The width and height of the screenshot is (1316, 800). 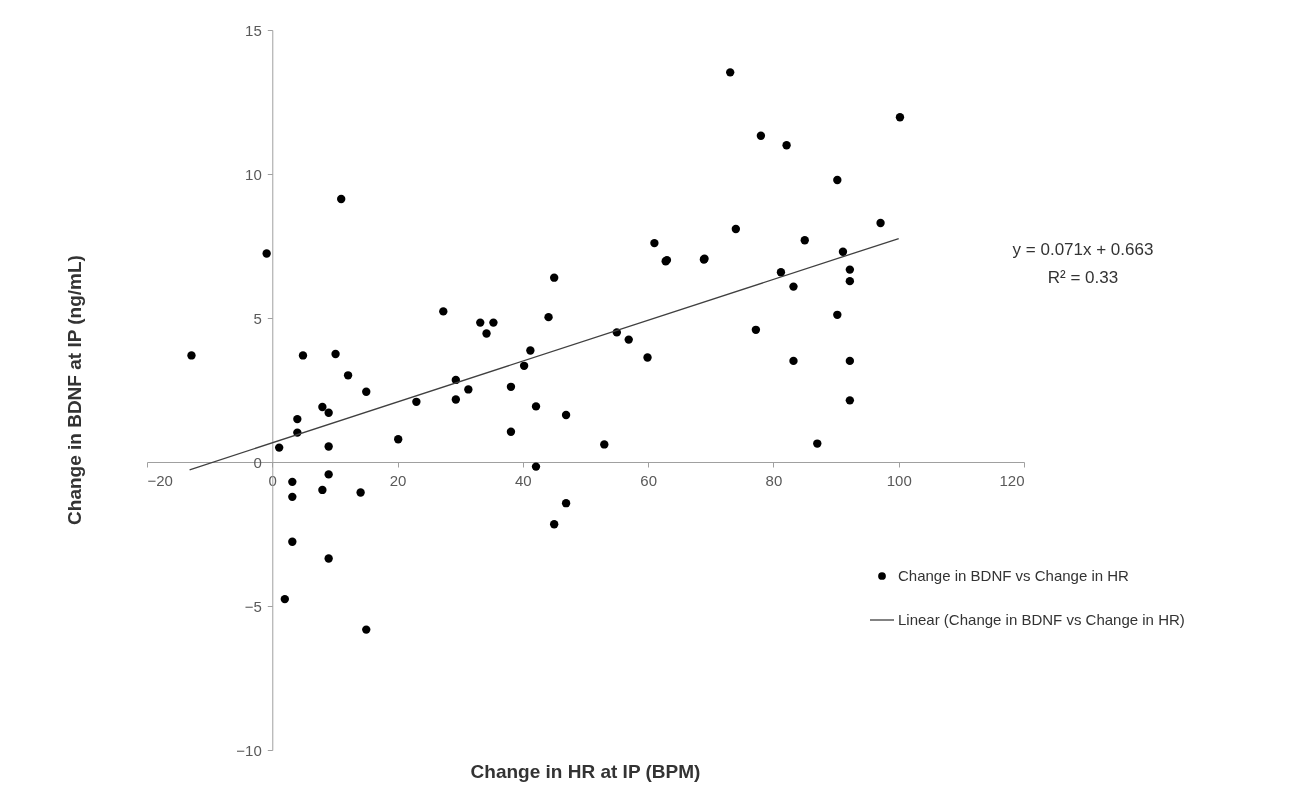 I want to click on x-tick-label: 20, so click(x=398, y=480).